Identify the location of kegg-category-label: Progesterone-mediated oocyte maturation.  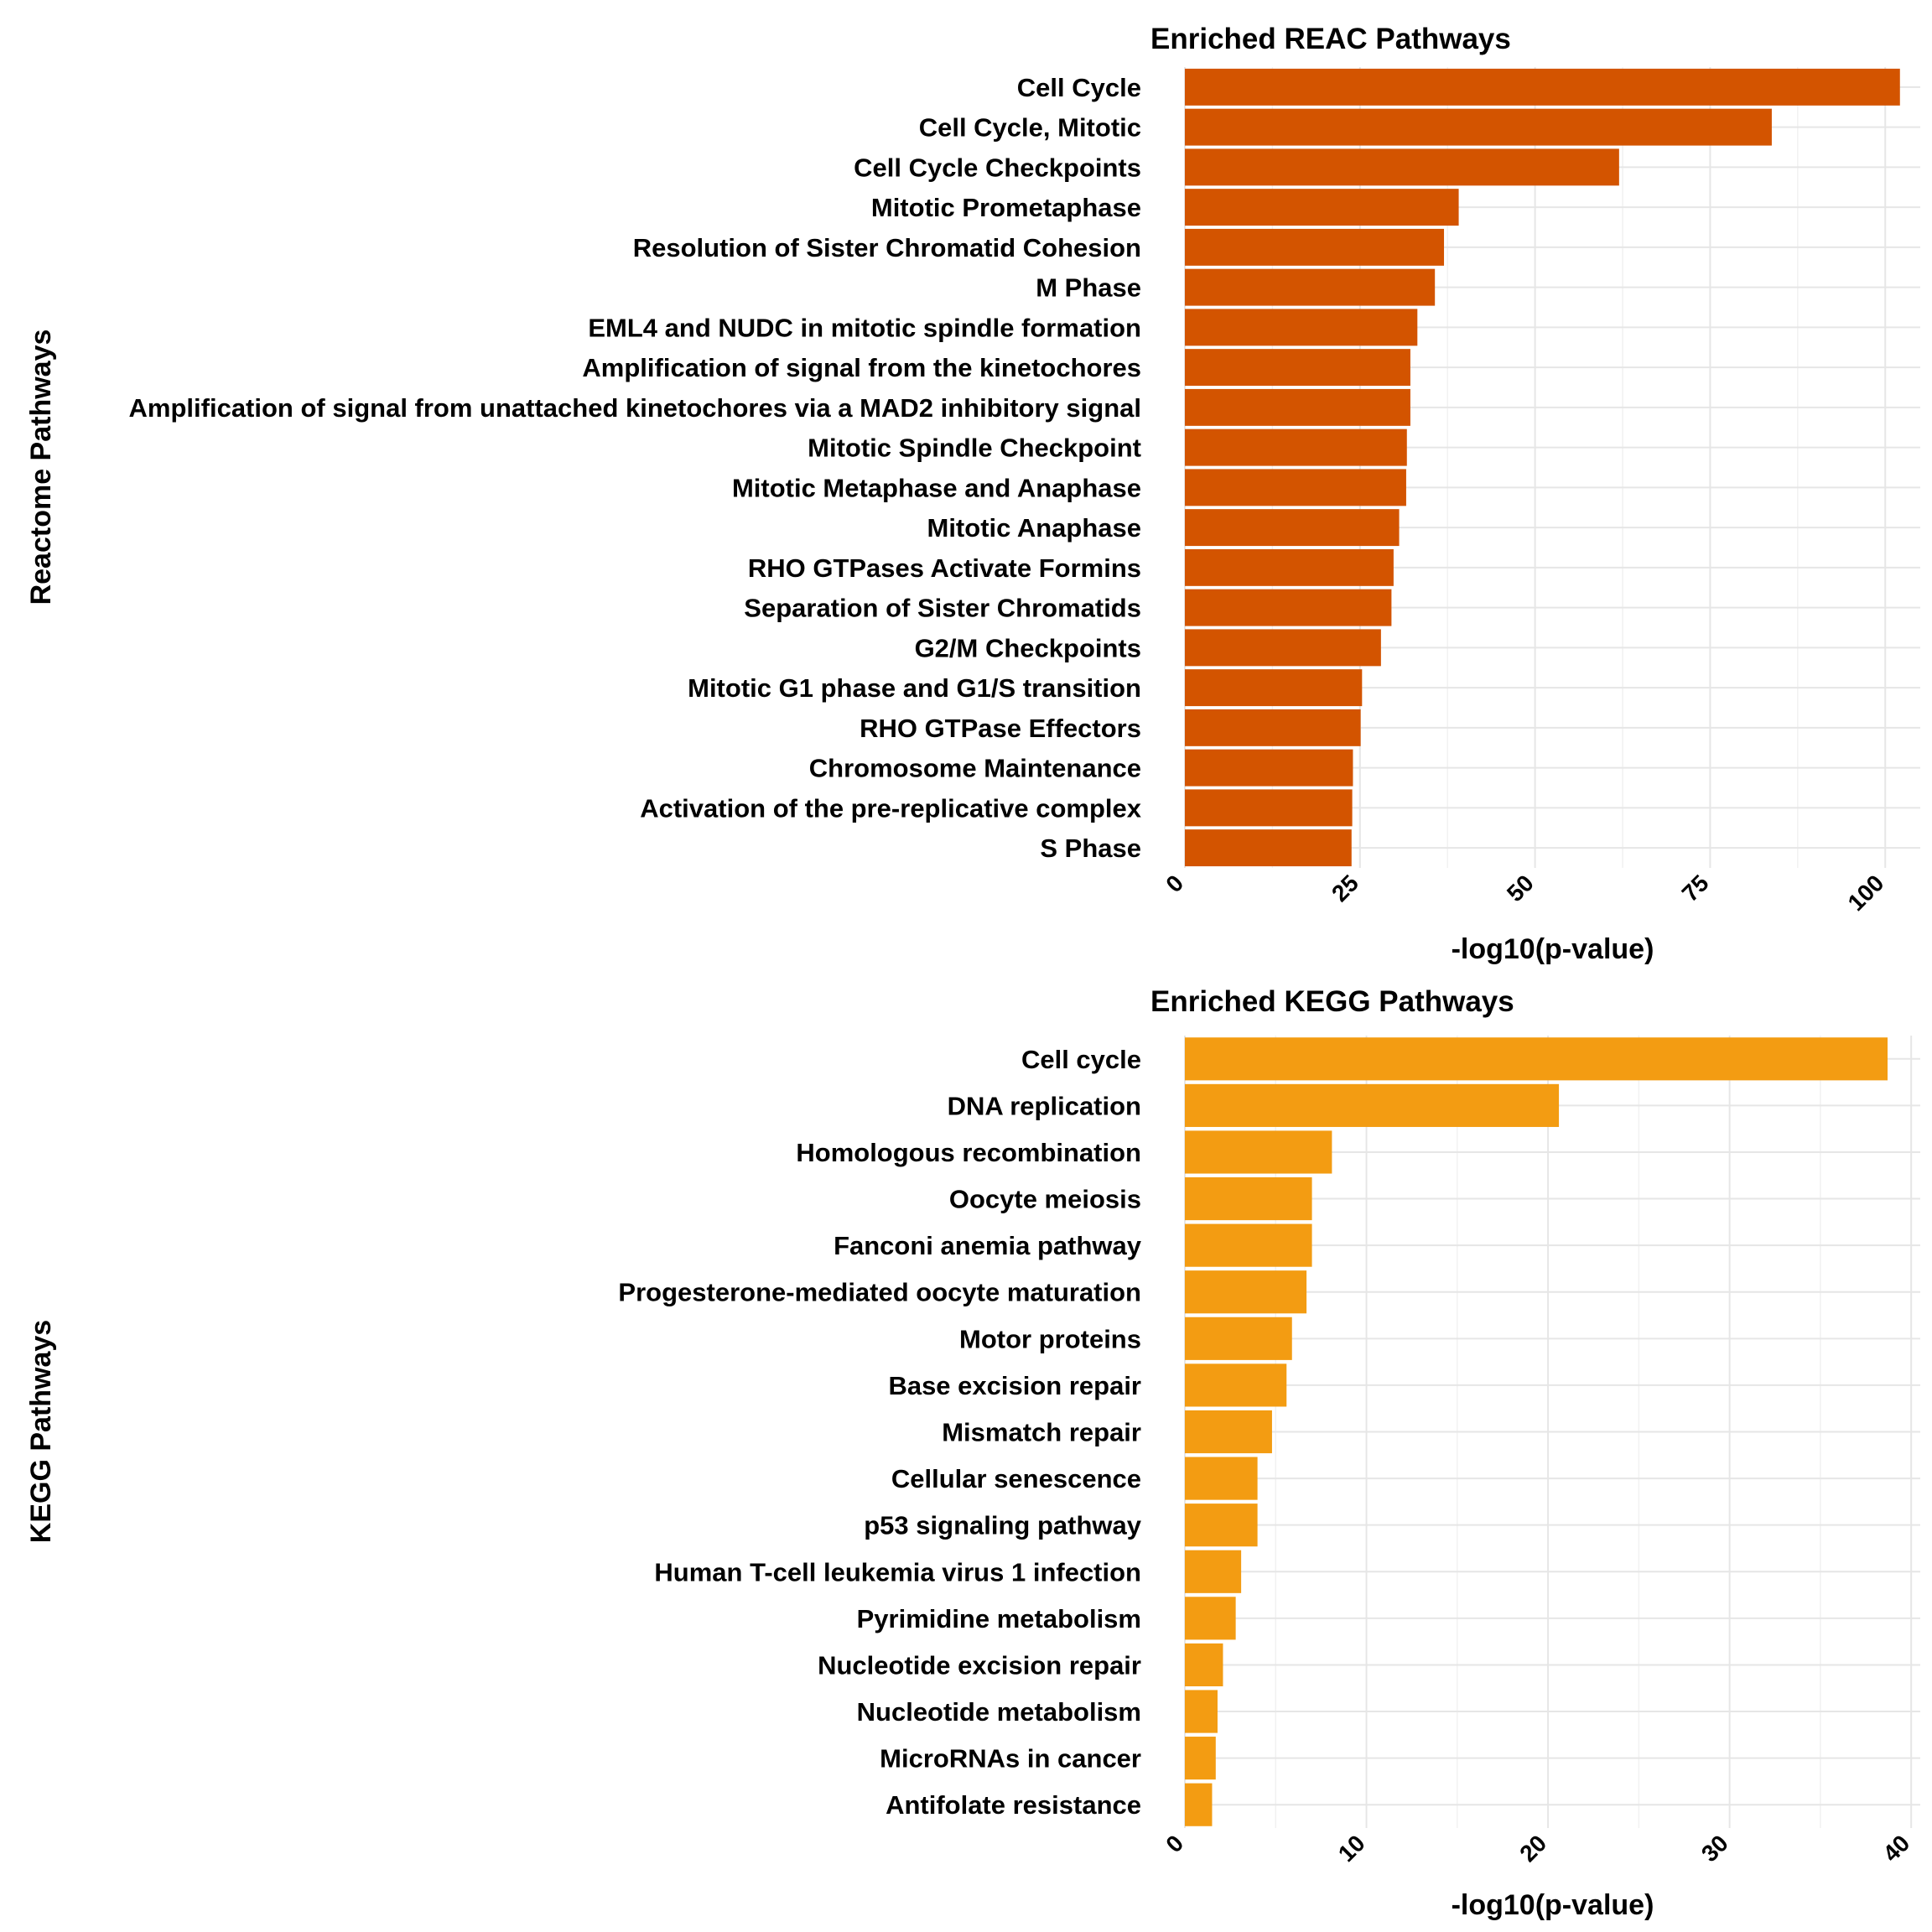
(880, 1292).